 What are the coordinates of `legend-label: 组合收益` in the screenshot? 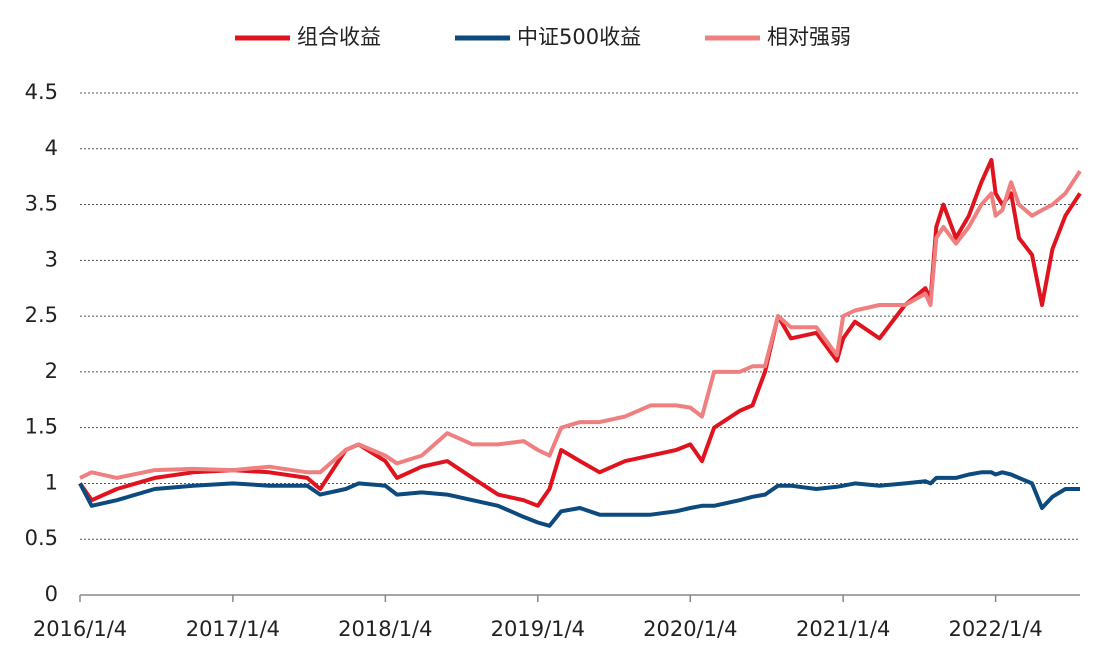 It's located at (339, 37).